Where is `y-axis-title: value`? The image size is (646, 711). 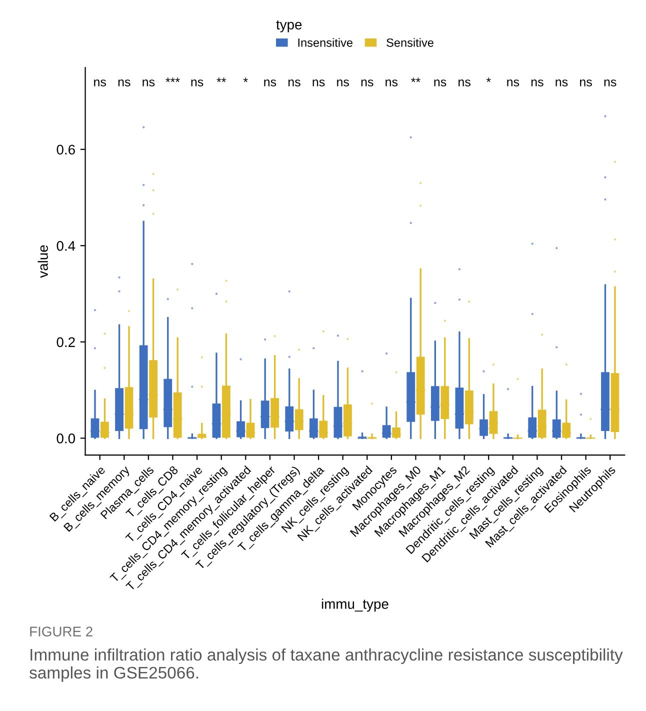
y-axis-title: value is located at coordinates (43, 261).